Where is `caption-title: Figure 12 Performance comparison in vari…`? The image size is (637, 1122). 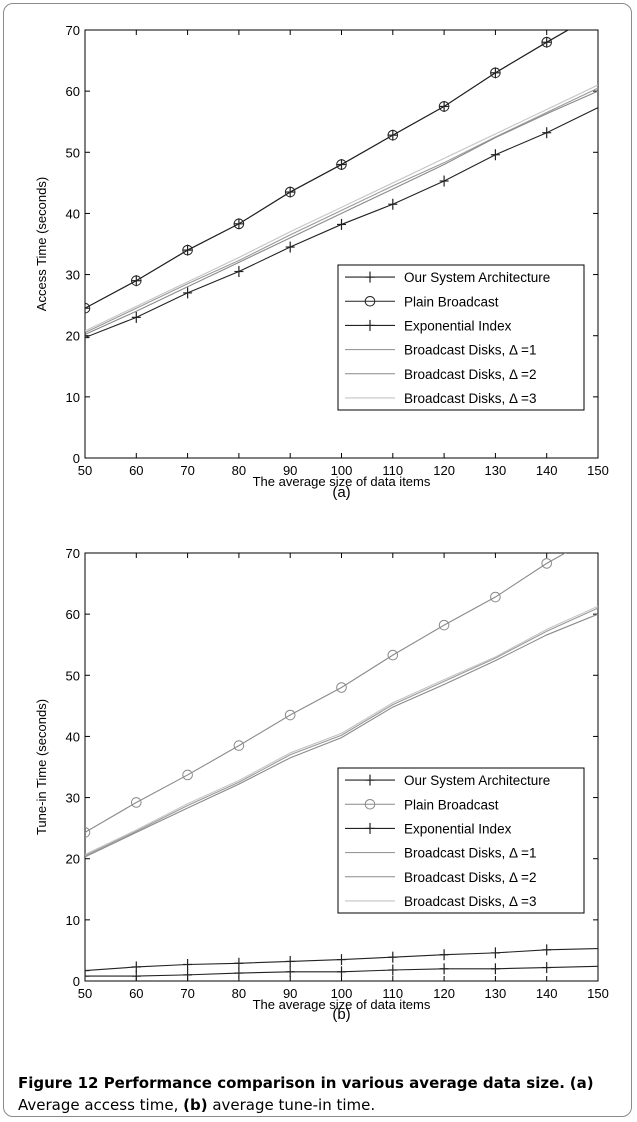 caption-title: Figure 12 Performance comparison in vari… is located at coordinates (291, 1083).